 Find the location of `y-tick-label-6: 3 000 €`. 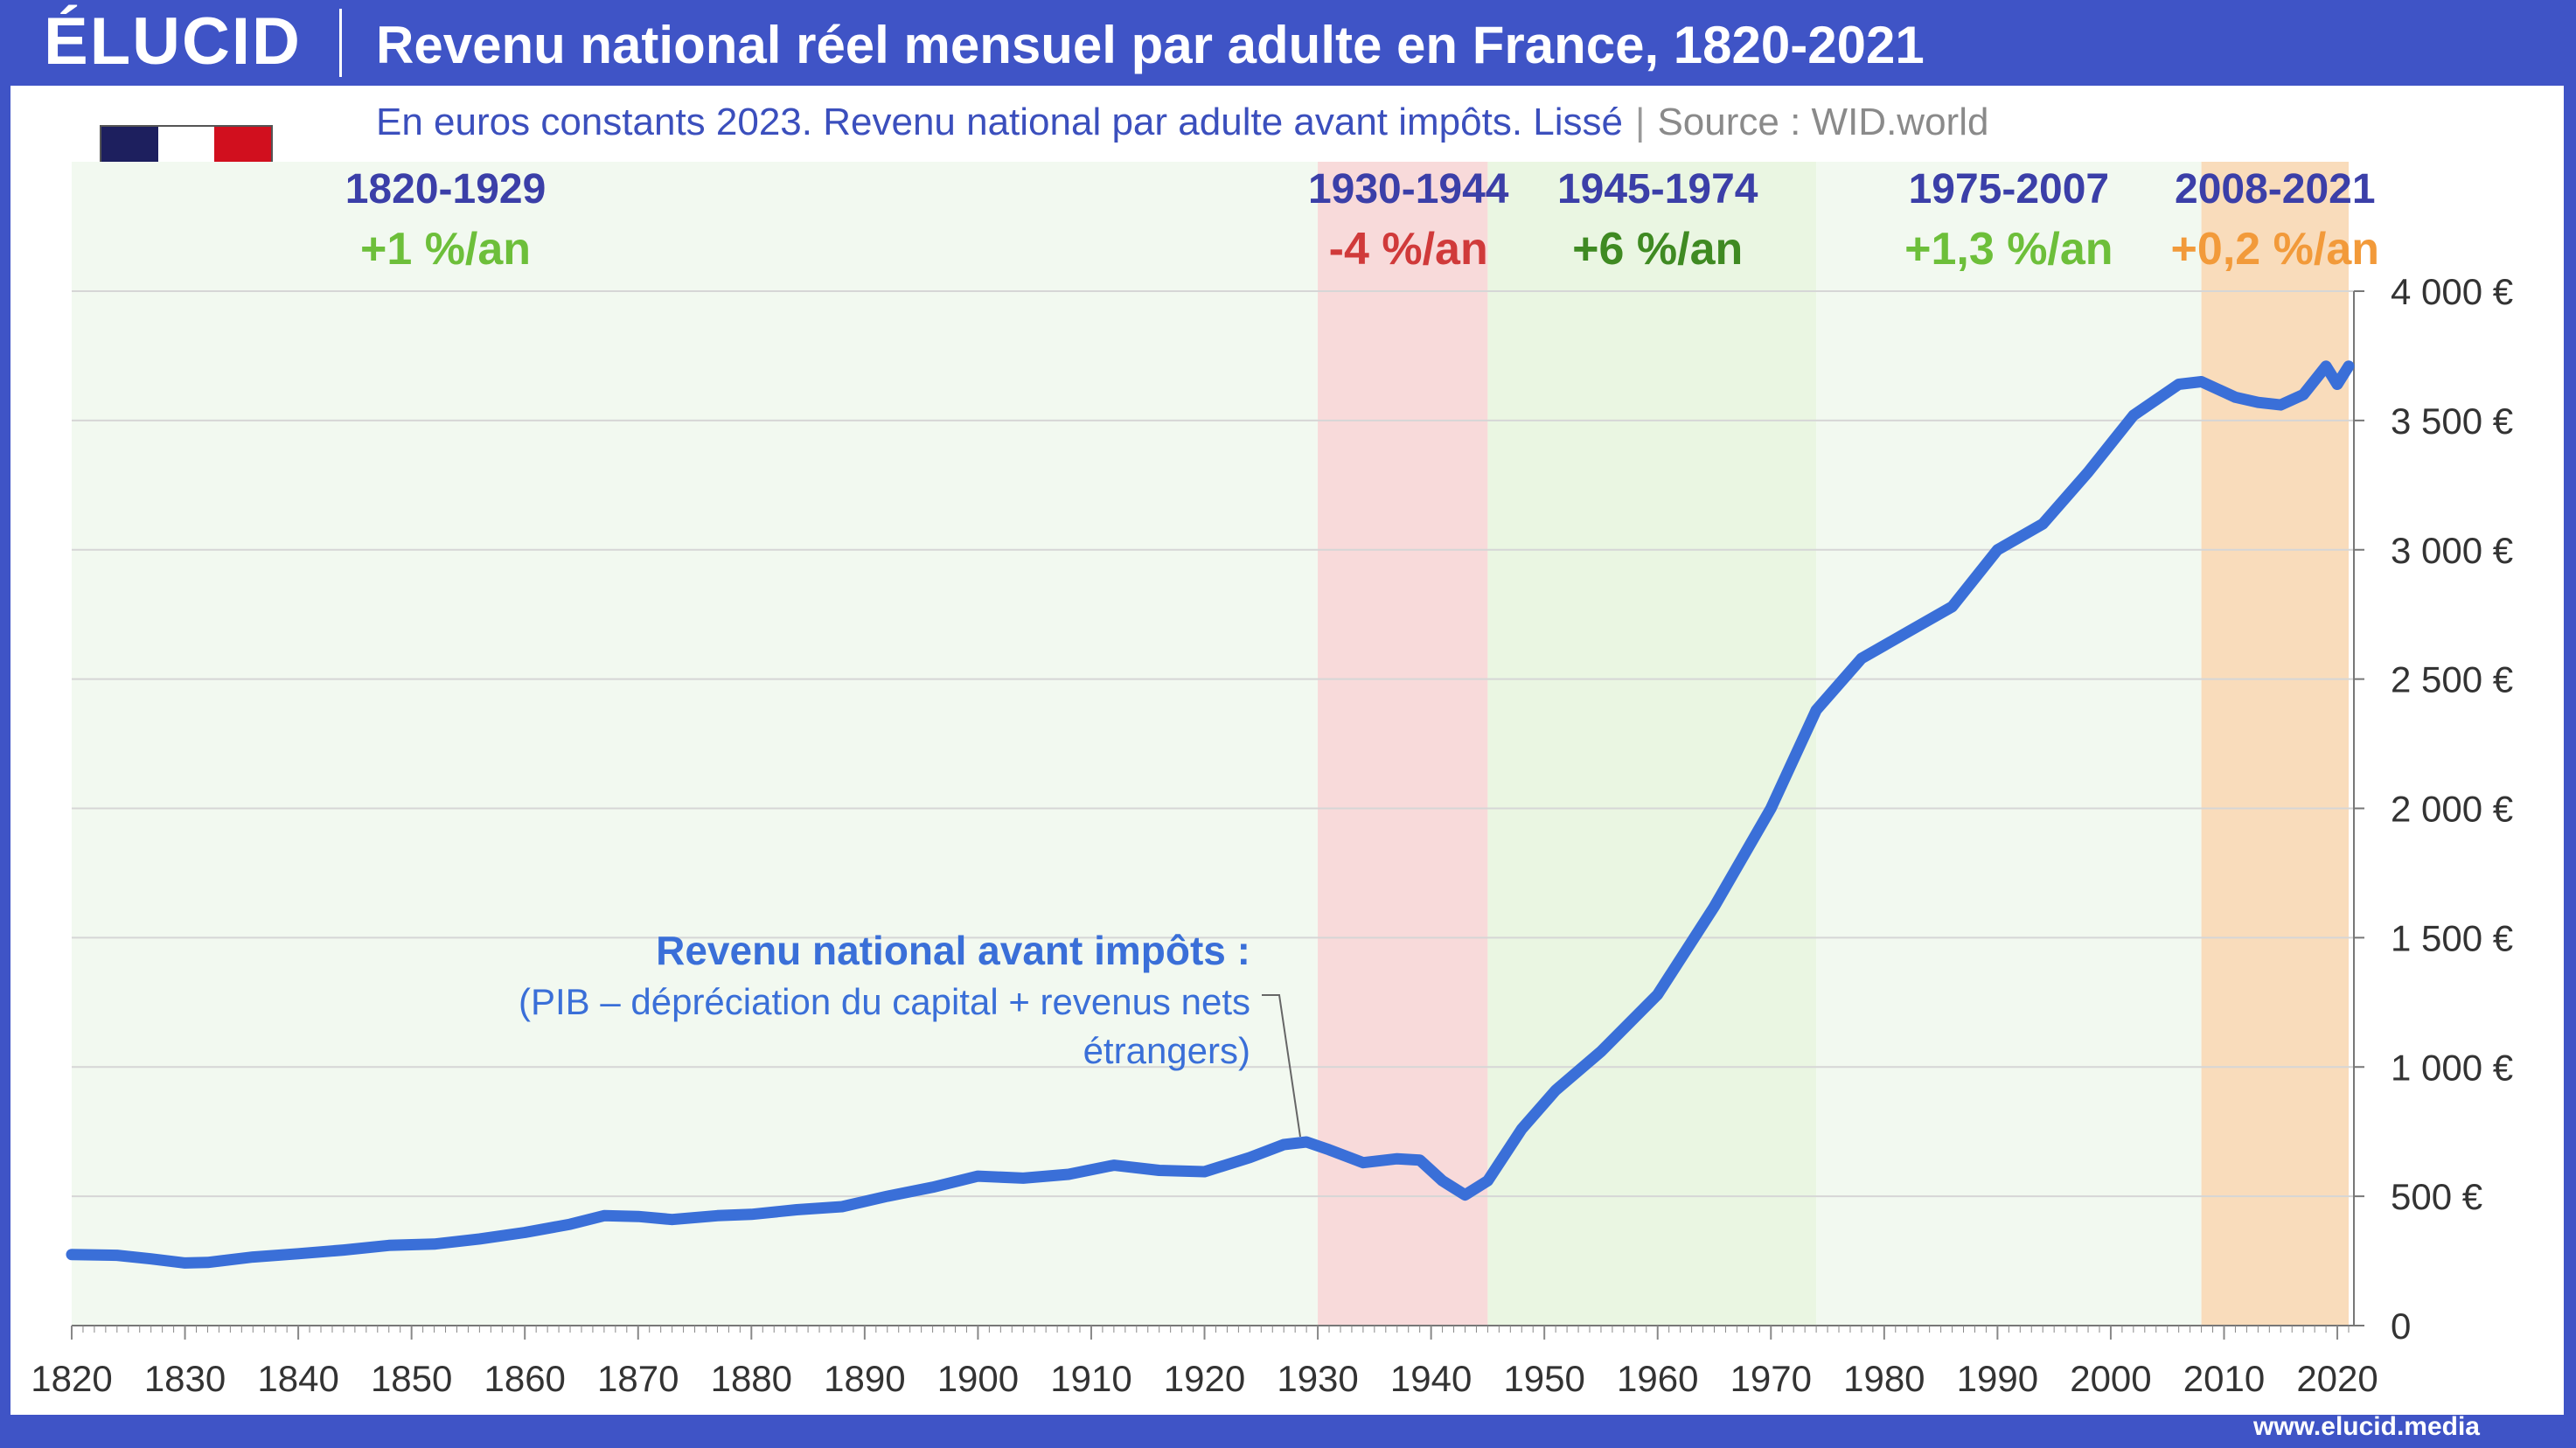

y-tick-label-6: 3 000 € is located at coordinates (2452, 551).